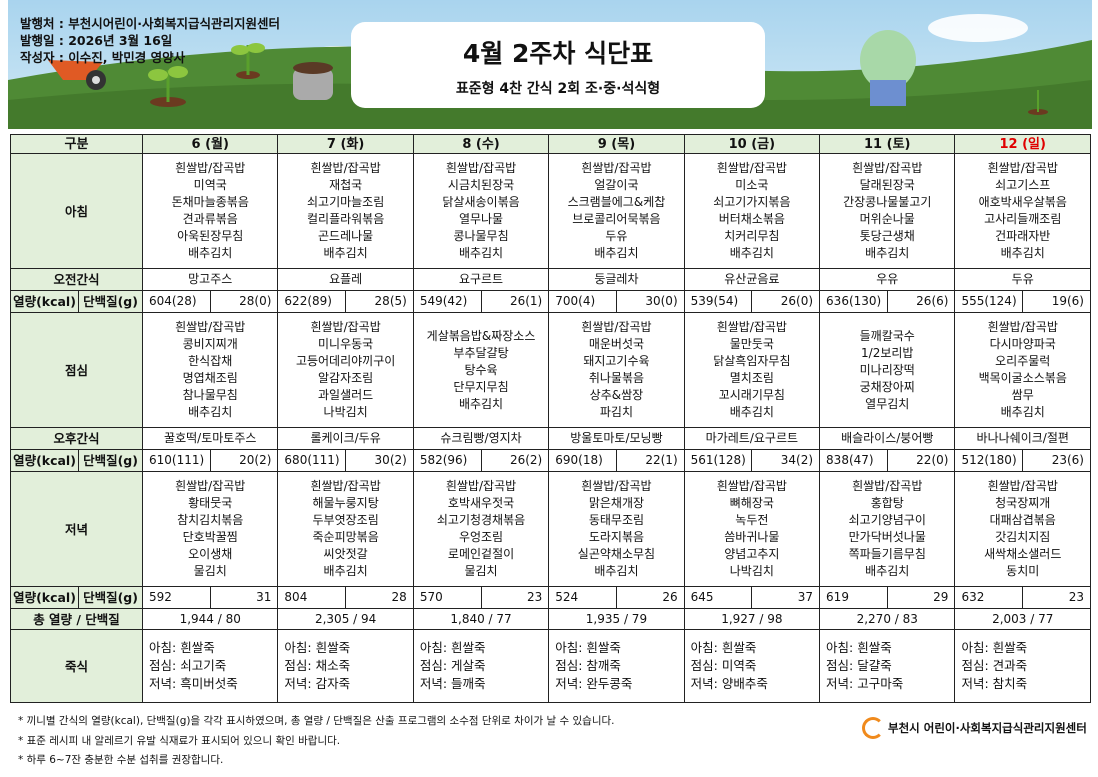  I want to click on menu-item: 미니우동국, so click(346, 344).